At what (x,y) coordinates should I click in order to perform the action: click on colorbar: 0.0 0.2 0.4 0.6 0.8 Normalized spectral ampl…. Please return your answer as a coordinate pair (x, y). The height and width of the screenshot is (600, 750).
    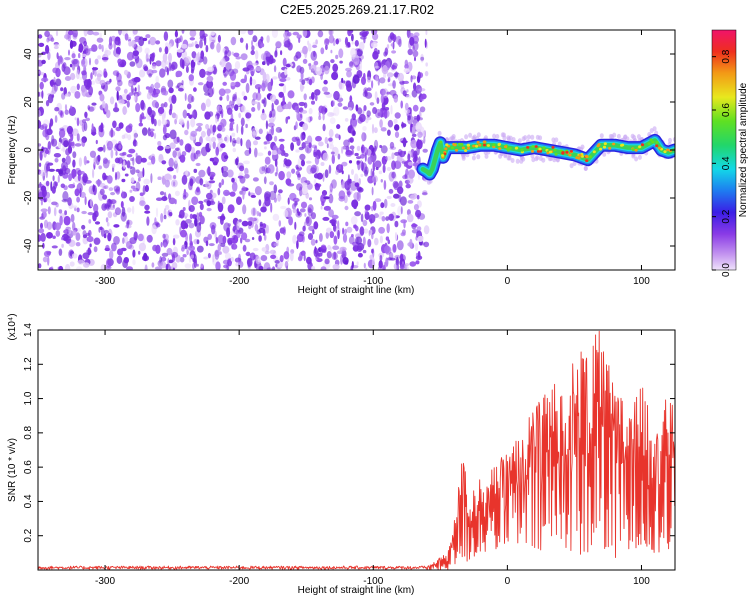
    Looking at the image, I should click on (730, 153).